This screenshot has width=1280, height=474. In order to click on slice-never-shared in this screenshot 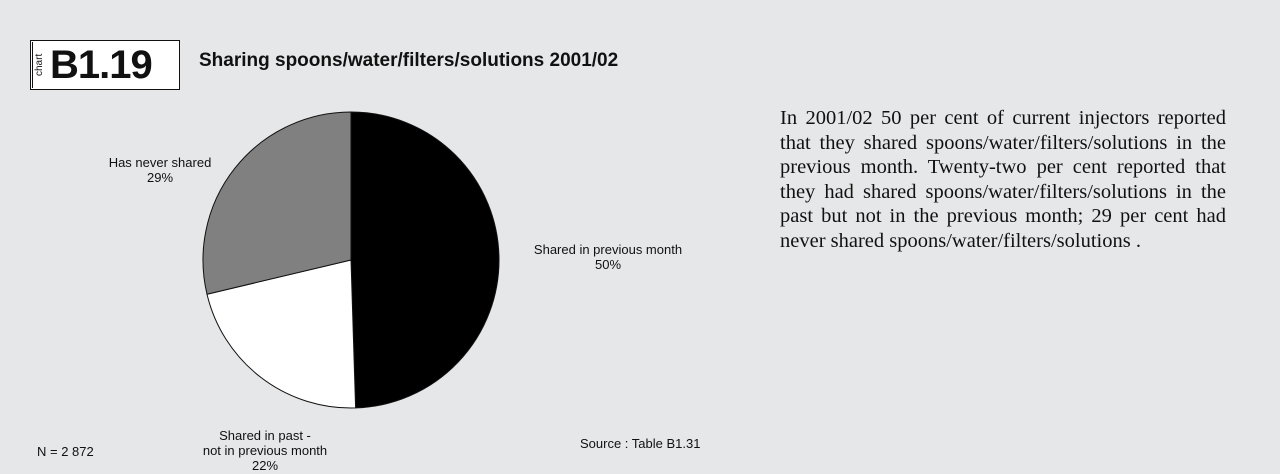, I will do `click(277, 203)`.